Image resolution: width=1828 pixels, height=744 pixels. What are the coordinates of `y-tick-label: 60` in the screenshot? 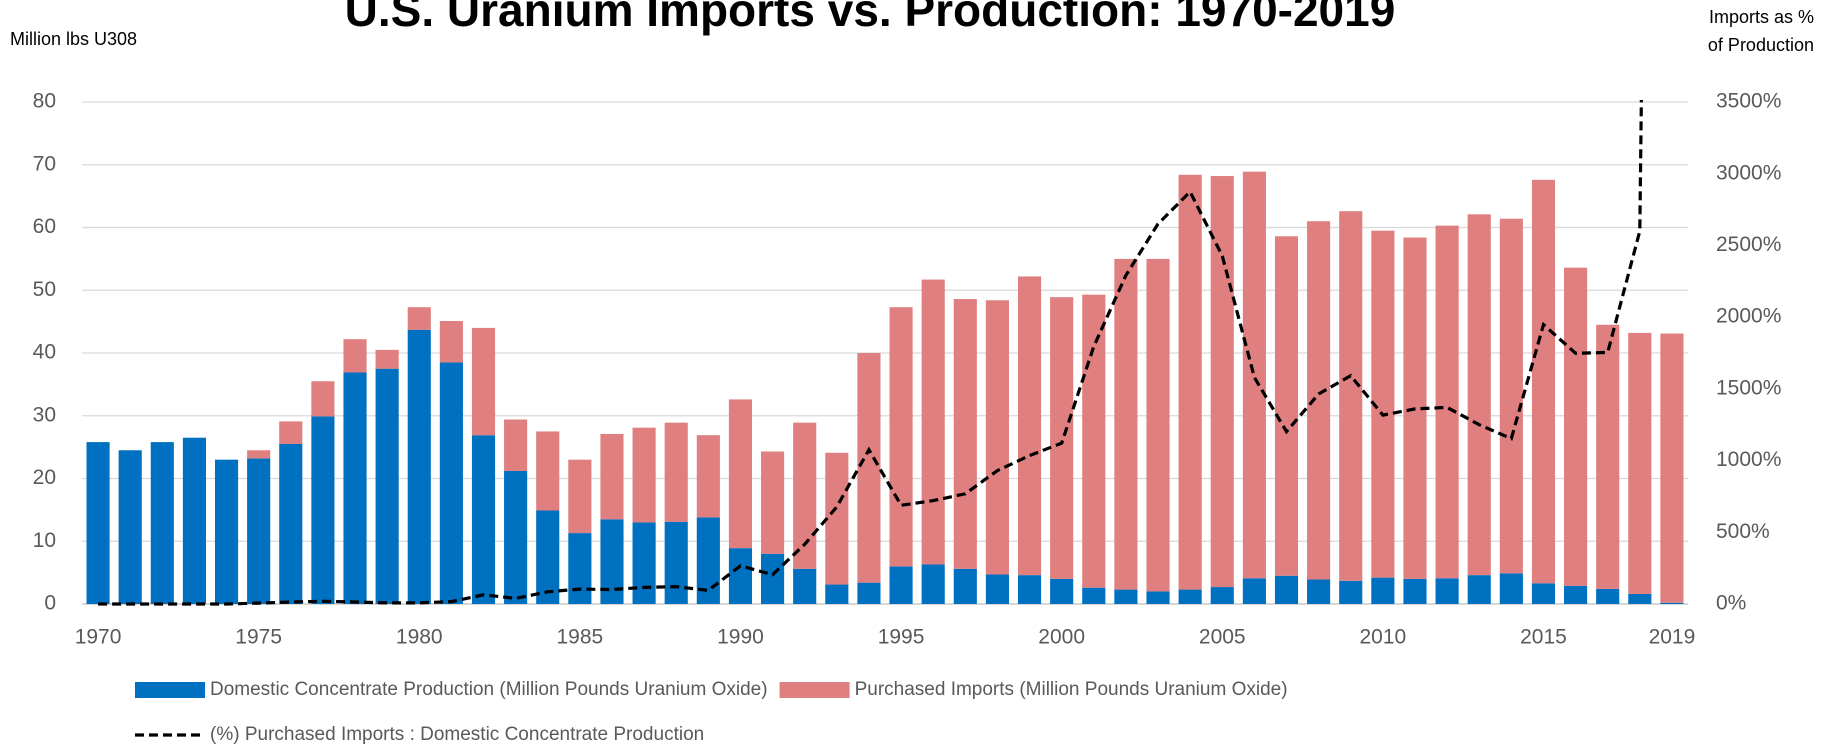 It's located at (44, 226).